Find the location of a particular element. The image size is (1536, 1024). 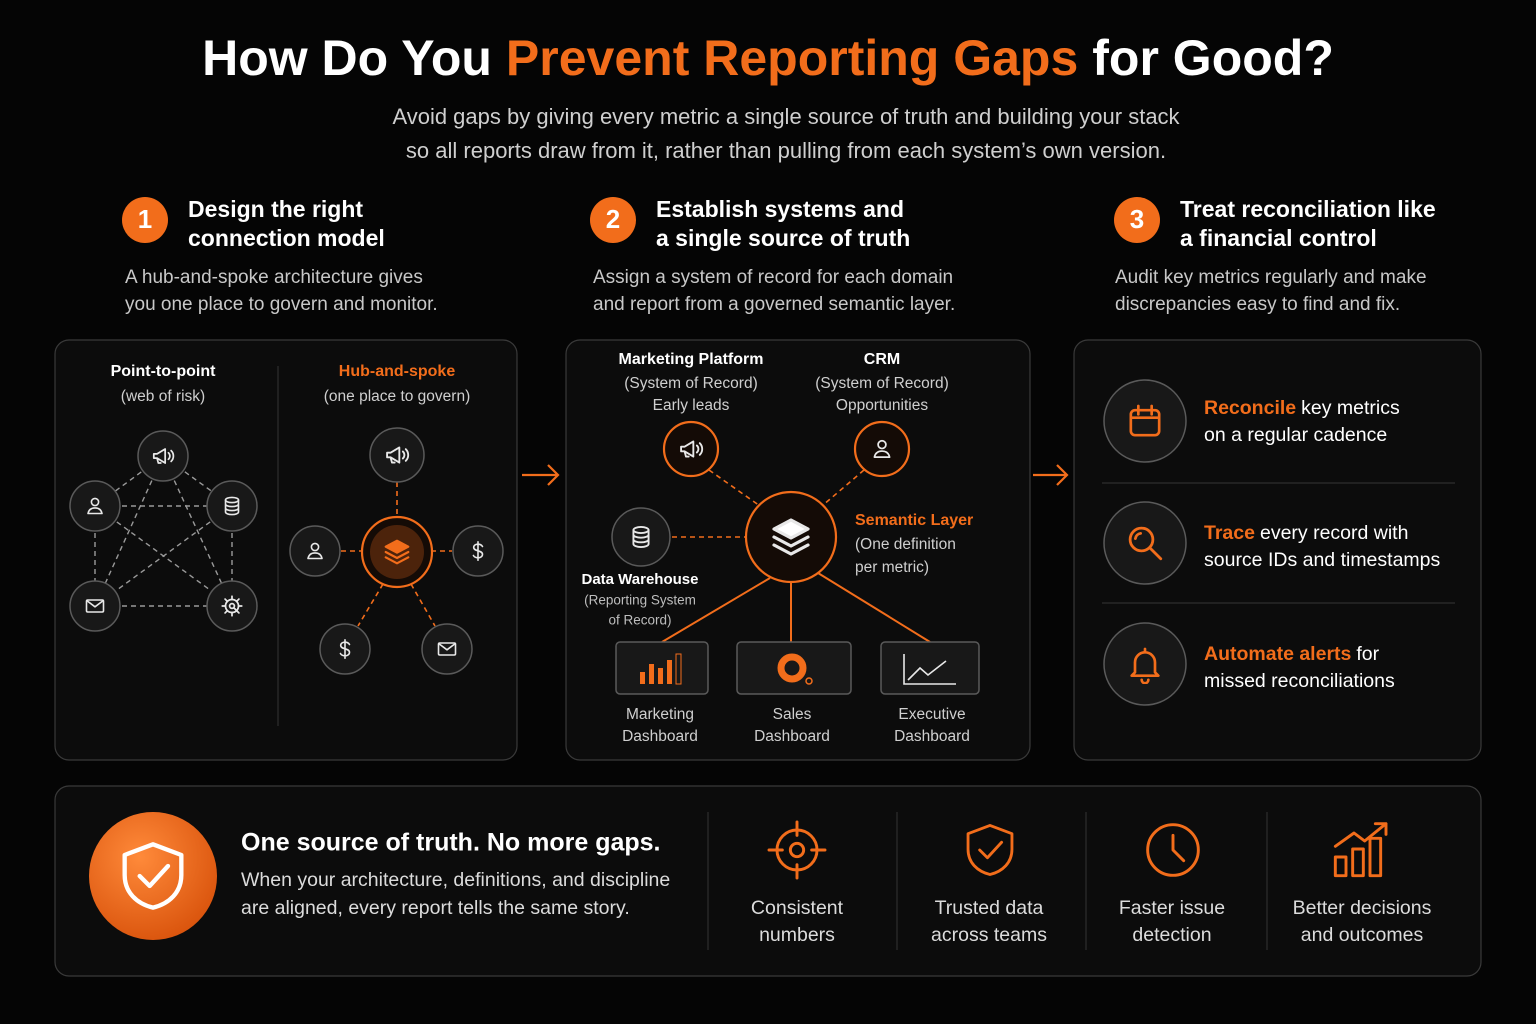

spoke-links is located at coordinates (396, 554).